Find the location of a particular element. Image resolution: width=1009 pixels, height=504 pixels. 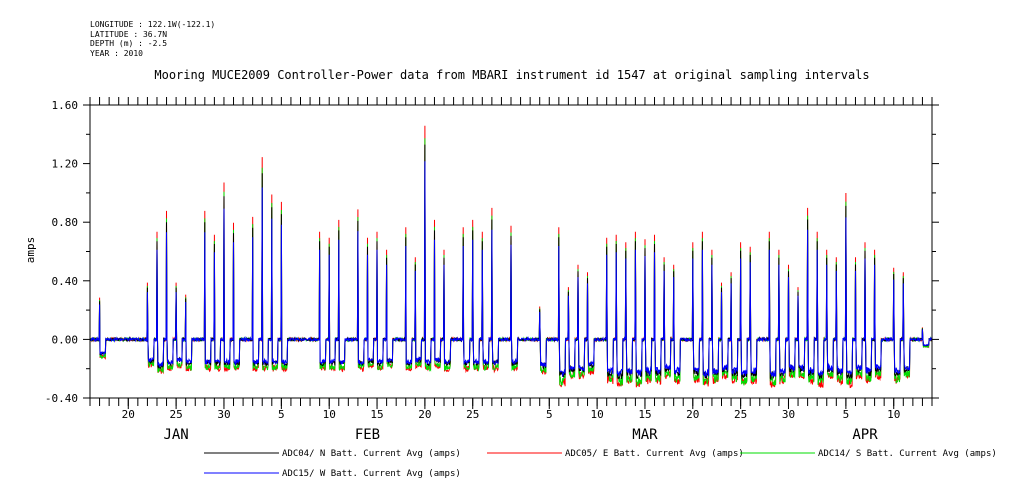

year-text: YEAR : 2010 is located at coordinates (116, 53).